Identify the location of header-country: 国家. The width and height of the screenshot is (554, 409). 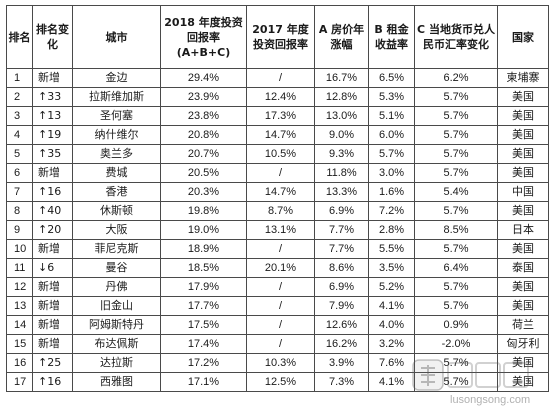
(523, 37).